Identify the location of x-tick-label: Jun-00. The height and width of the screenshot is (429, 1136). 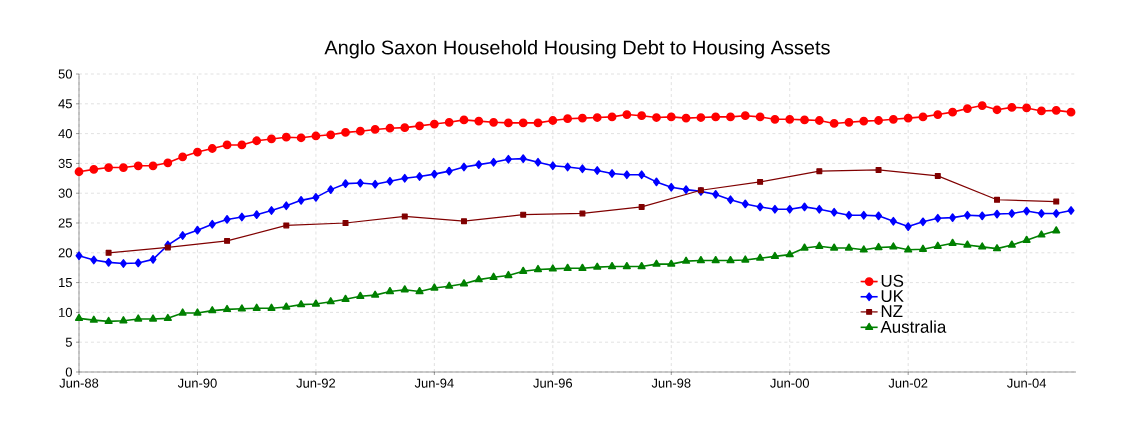
(790, 383).